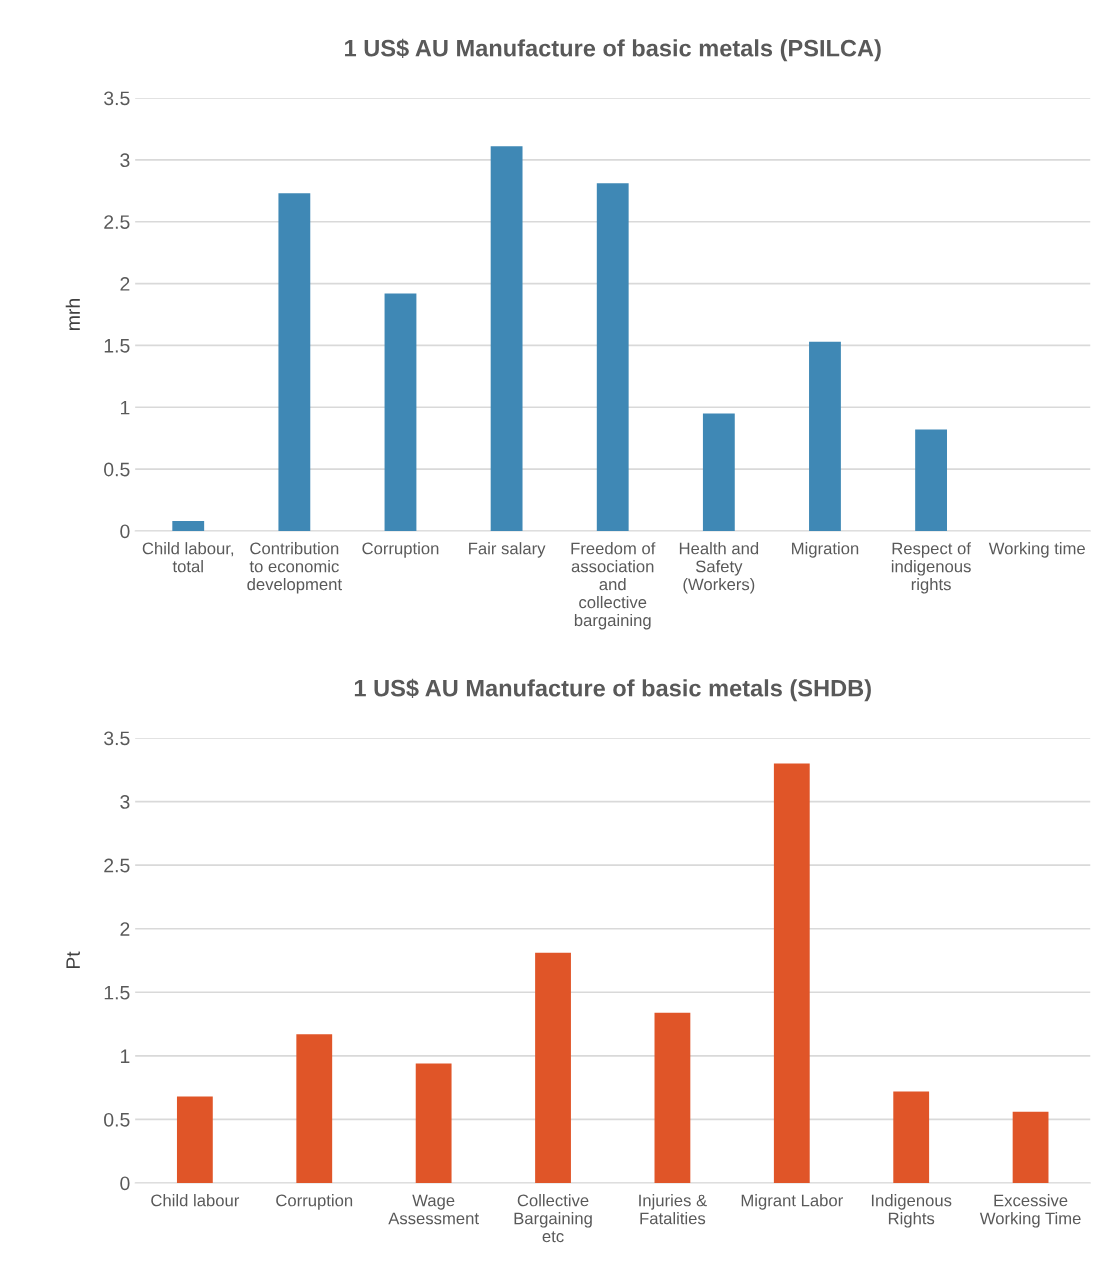  What do you see at coordinates (613, 586) in the screenshot?
I see `x-tick-label: Freedom of association and collective bargaining` at bounding box center [613, 586].